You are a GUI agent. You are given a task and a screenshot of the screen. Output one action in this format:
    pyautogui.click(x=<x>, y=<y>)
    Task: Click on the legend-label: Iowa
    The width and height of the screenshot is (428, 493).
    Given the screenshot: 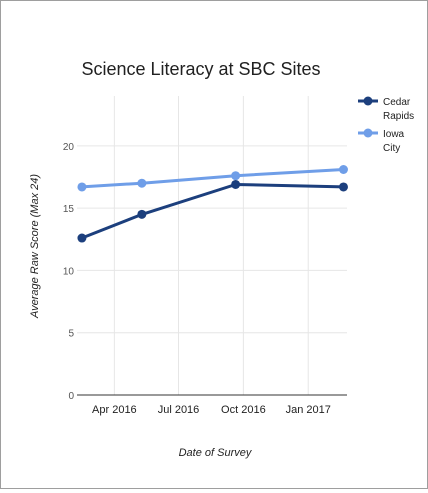 What is the action you would take?
    pyautogui.click(x=394, y=134)
    